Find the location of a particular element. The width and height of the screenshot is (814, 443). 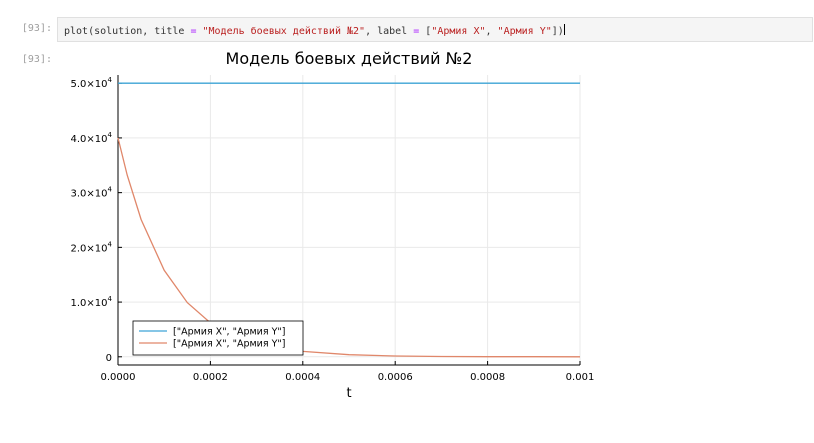

code-token: ]) is located at coordinates (557, 31).